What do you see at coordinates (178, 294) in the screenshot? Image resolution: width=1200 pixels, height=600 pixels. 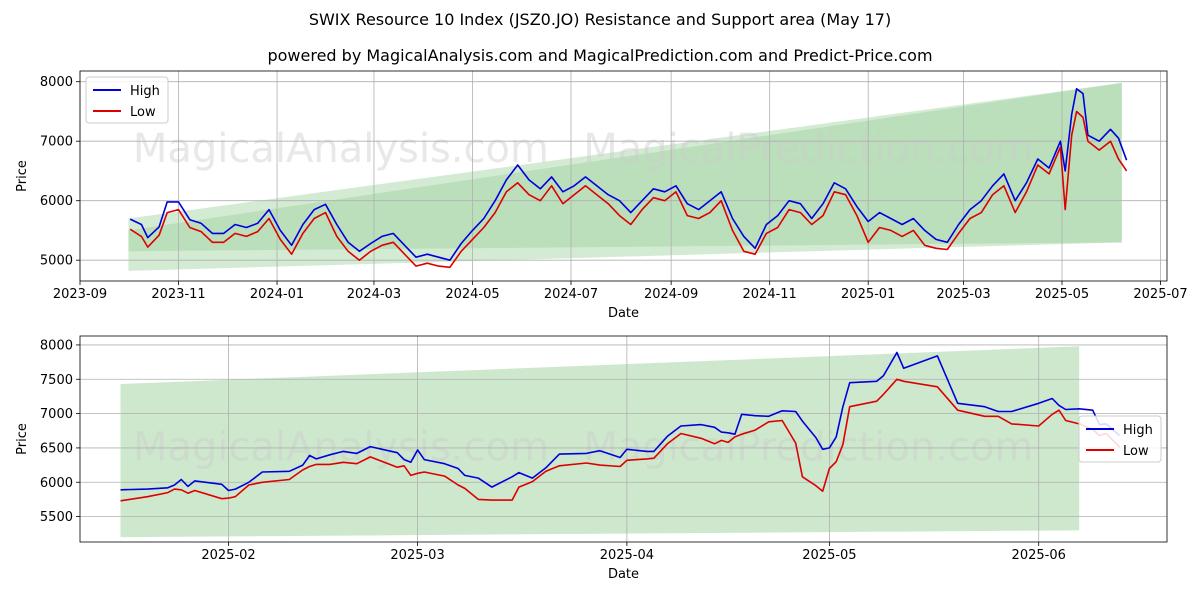 I see `x-tick-label: 2023-11` at bounding box center [178, 294].